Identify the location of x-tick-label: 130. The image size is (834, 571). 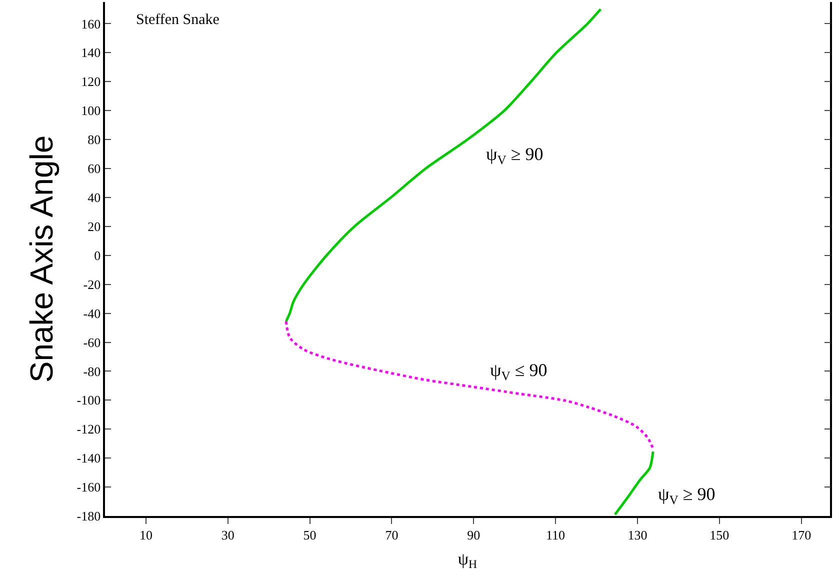
(638, 534).